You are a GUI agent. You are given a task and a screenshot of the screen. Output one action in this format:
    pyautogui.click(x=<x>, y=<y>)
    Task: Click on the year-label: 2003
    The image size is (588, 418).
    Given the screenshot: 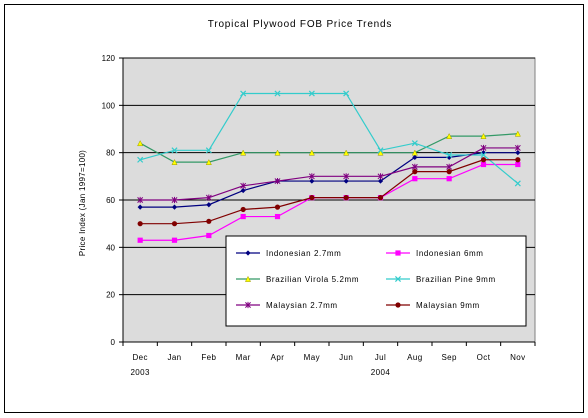 What is the action you would take?
    pyautogui.click(x=140, y=372)
    